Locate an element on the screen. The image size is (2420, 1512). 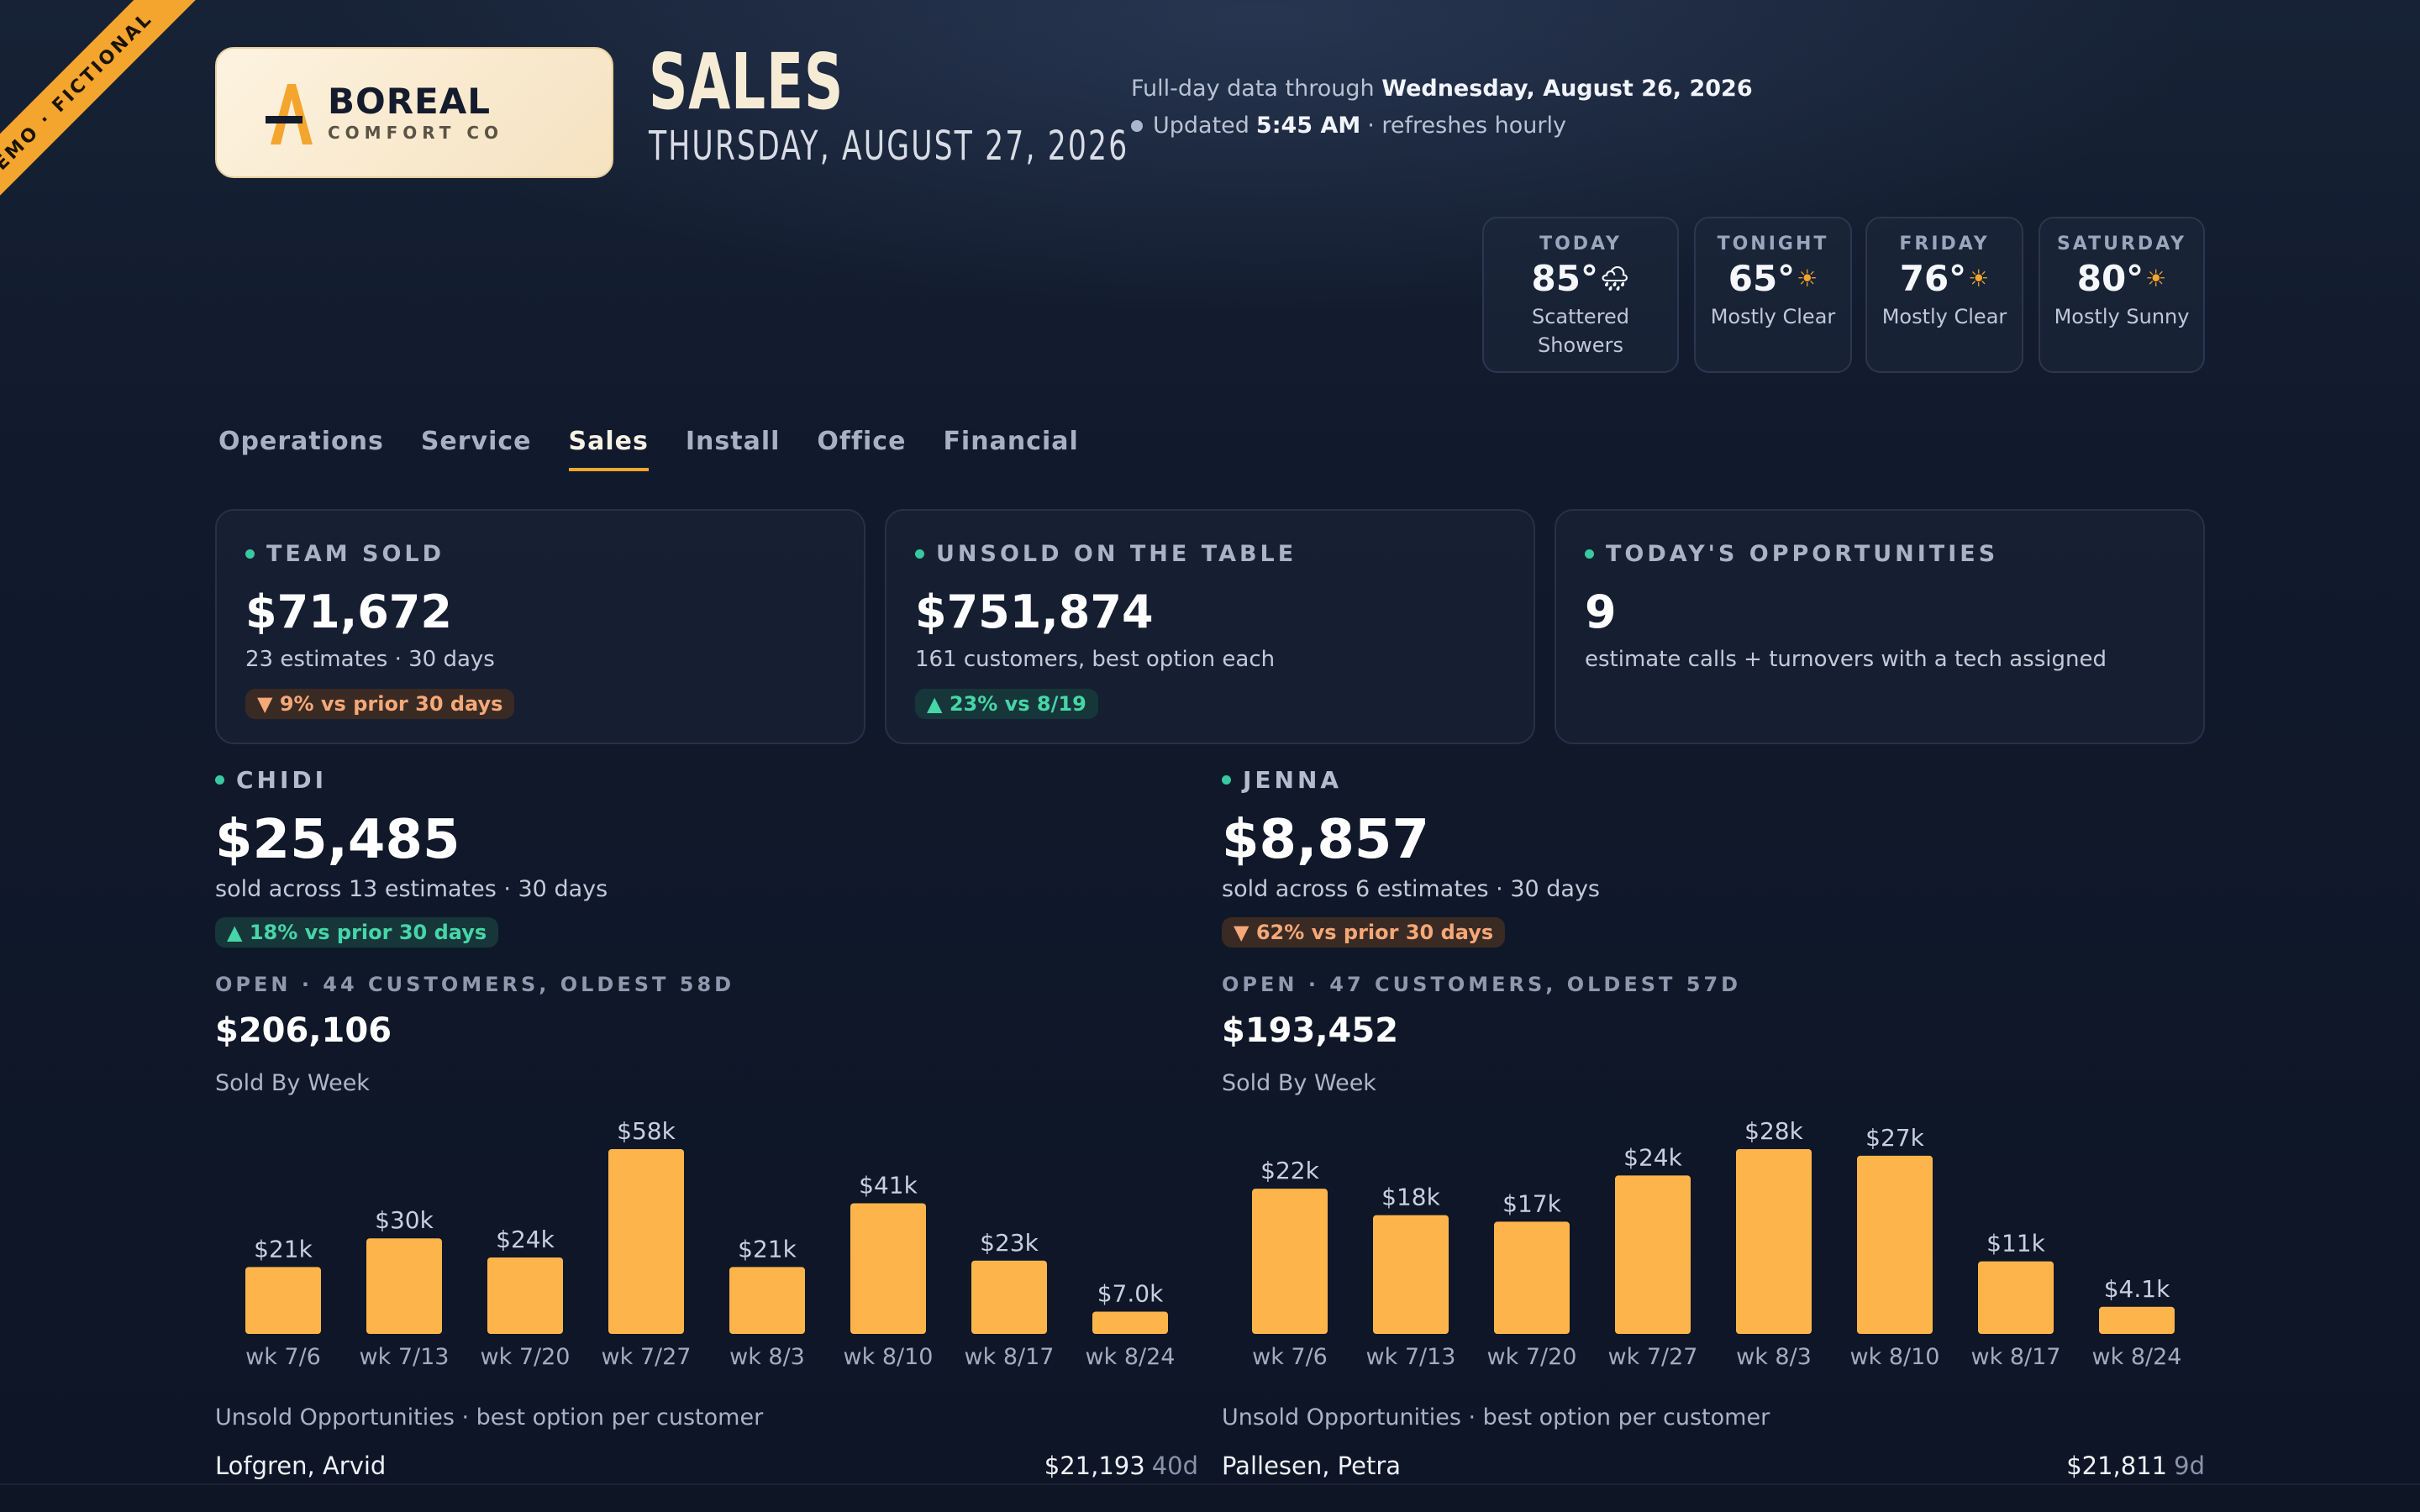
updated-time: 5:45 AM is located at coordinates (1308, 126).